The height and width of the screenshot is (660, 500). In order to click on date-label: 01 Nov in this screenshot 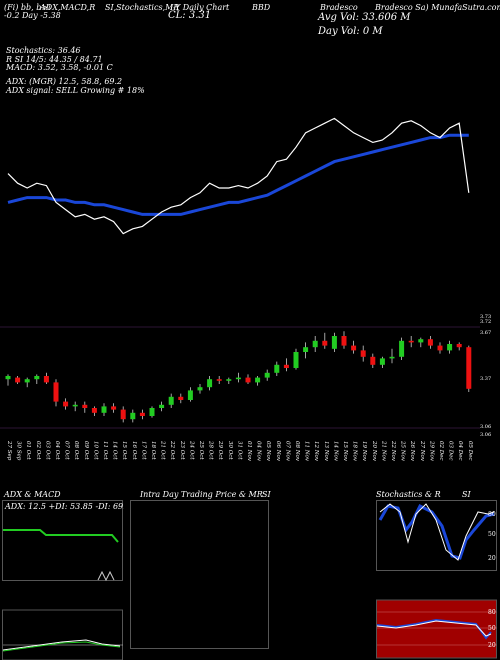, I will do `click(249, 451)`.